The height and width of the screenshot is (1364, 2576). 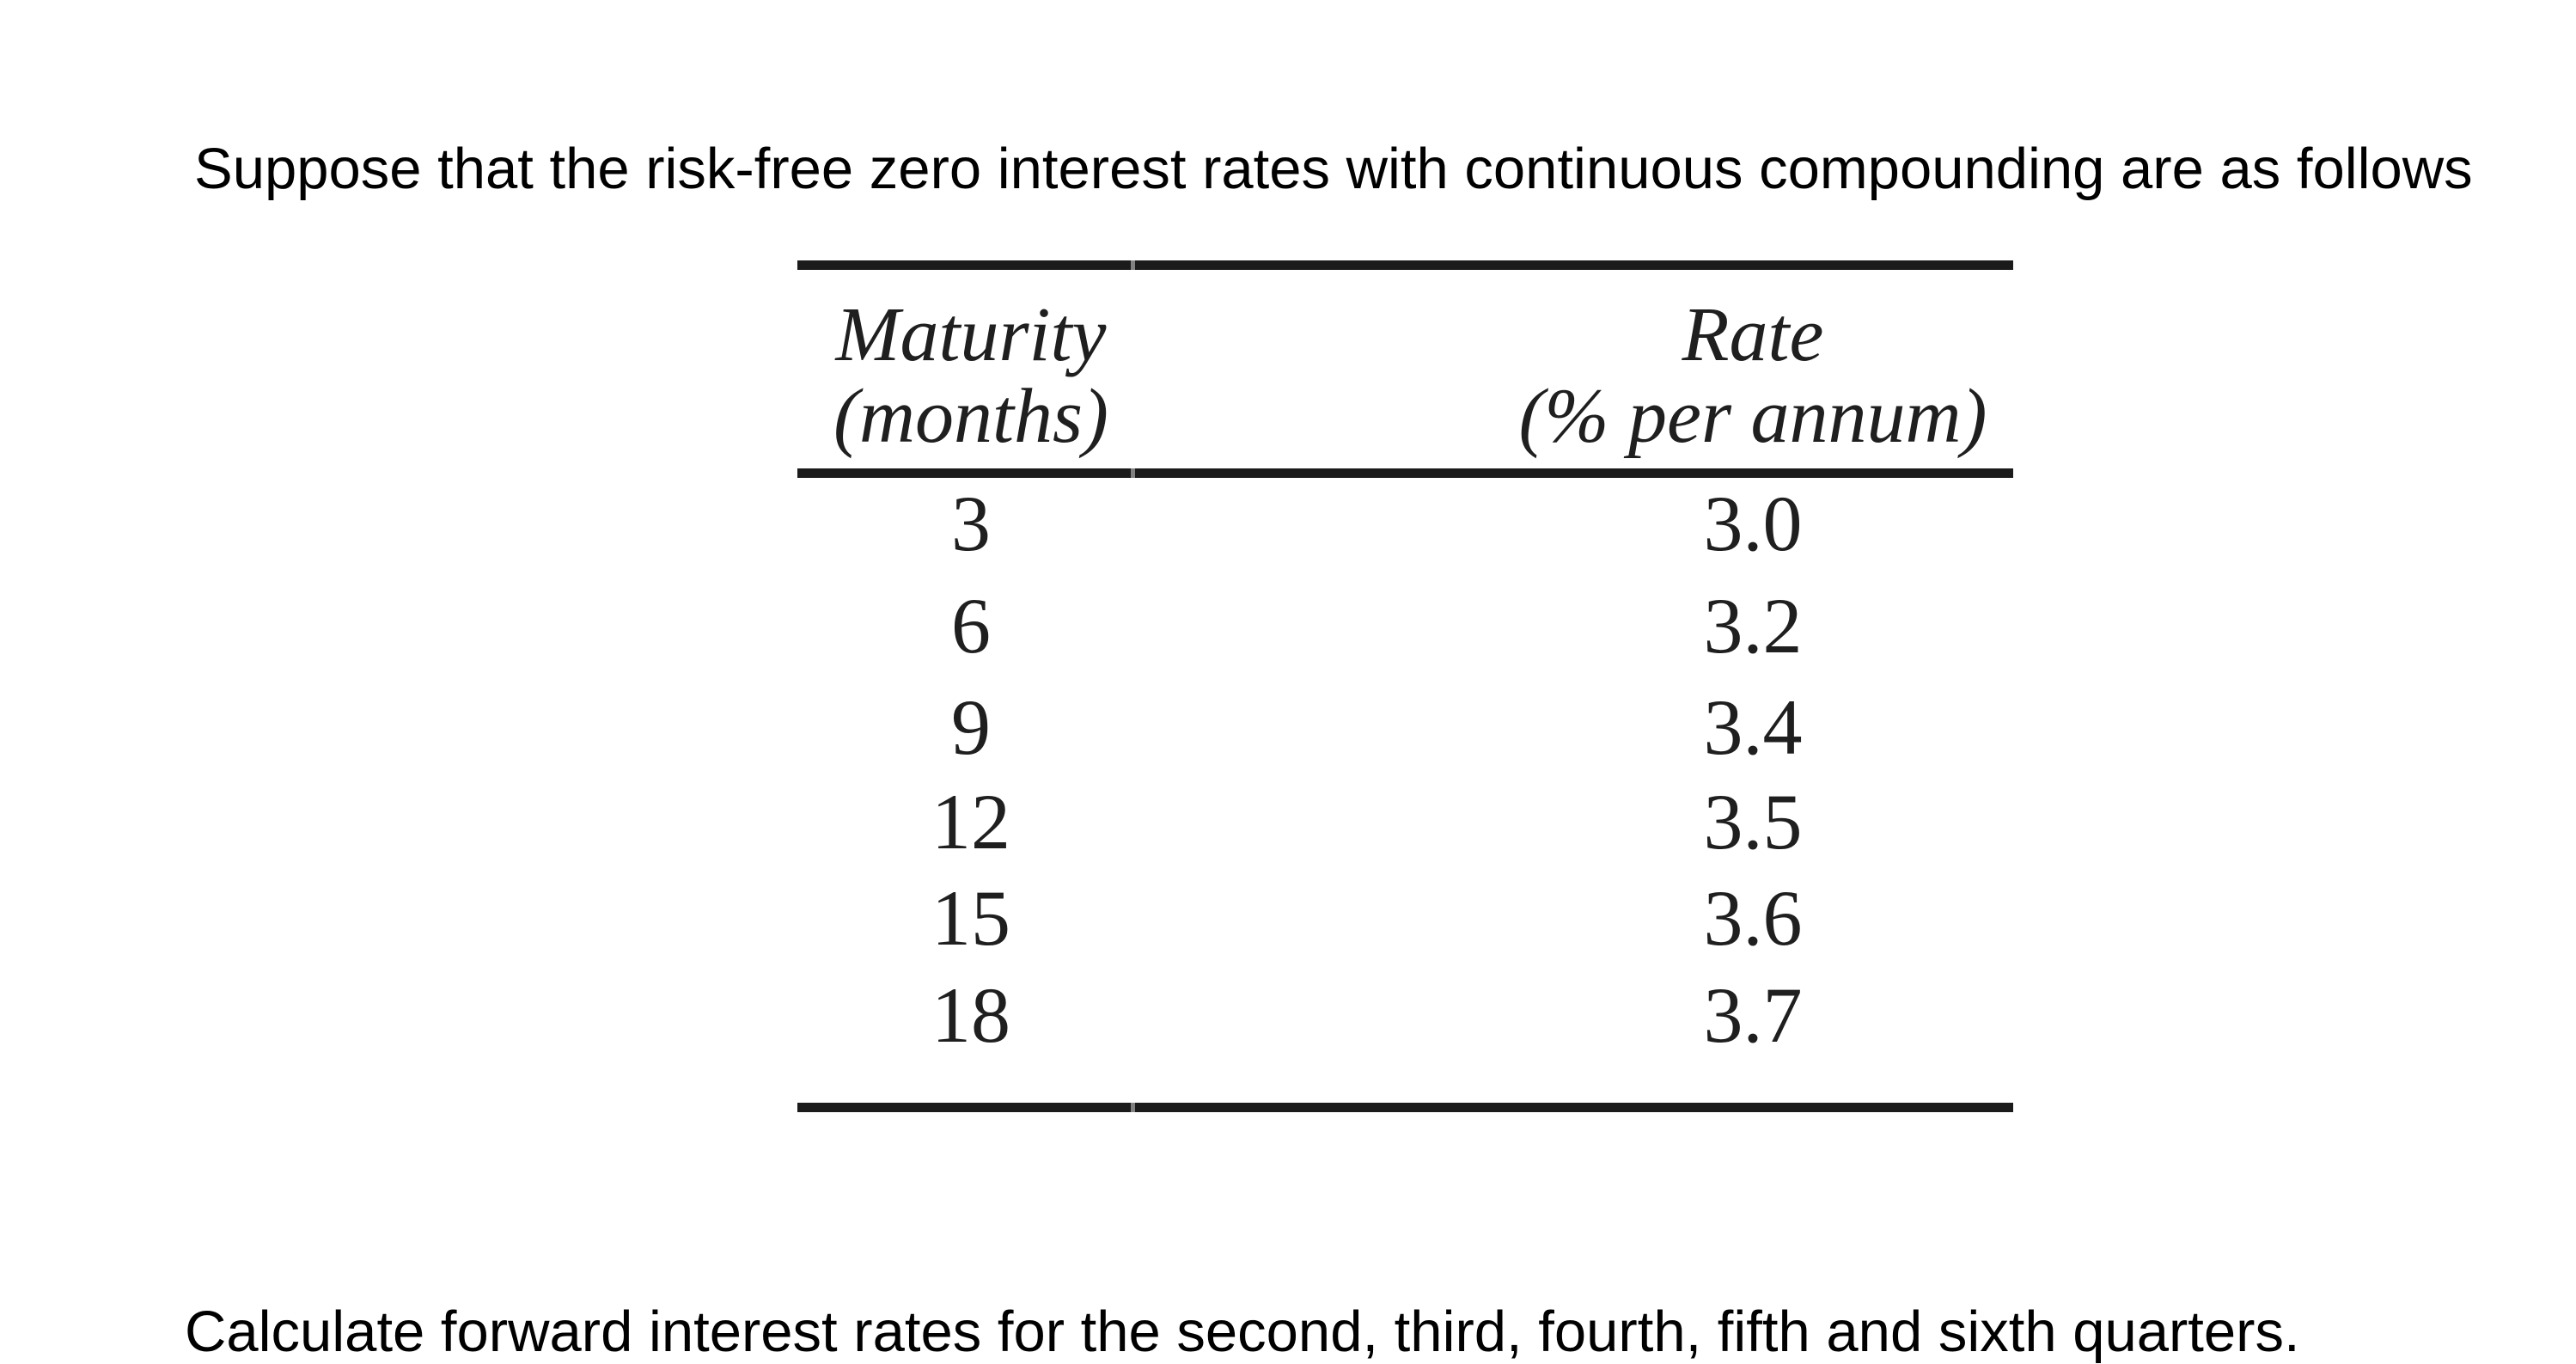 I want to click on maturity-value: 9, so click(x=971, y=727).